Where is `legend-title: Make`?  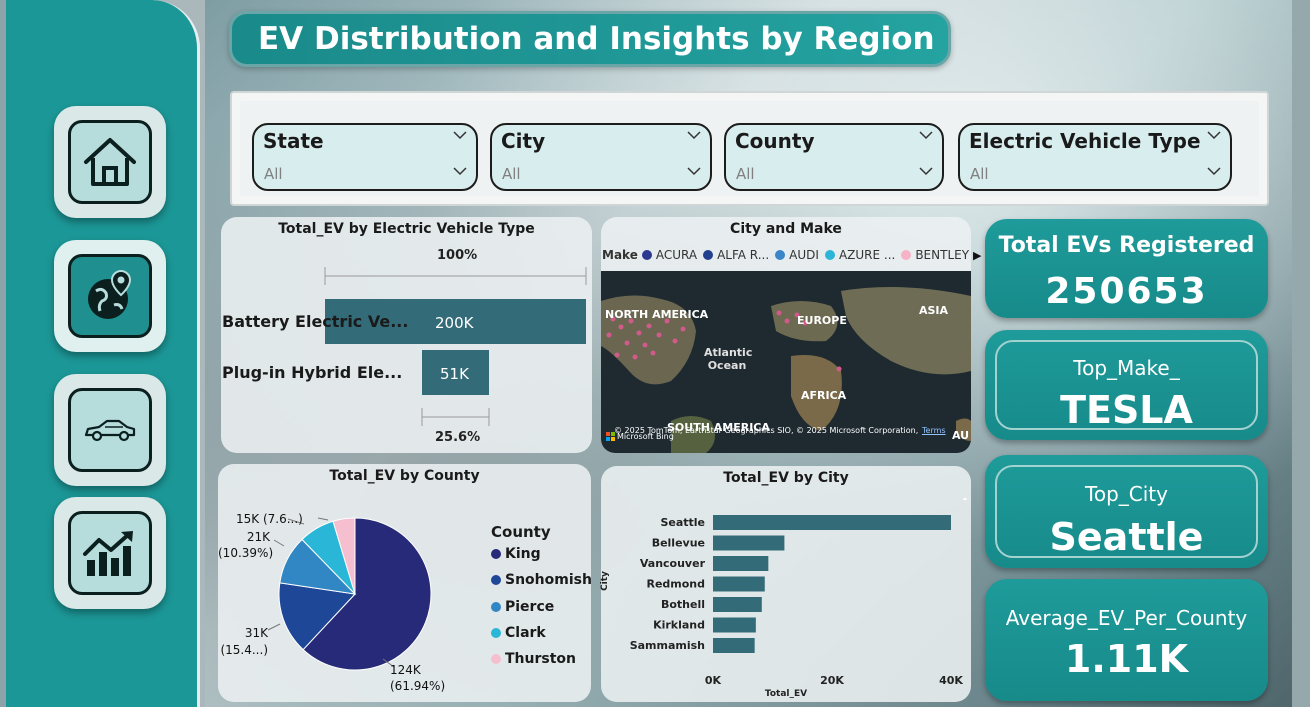 legend-title: Make is located at coordinates (620, 255).